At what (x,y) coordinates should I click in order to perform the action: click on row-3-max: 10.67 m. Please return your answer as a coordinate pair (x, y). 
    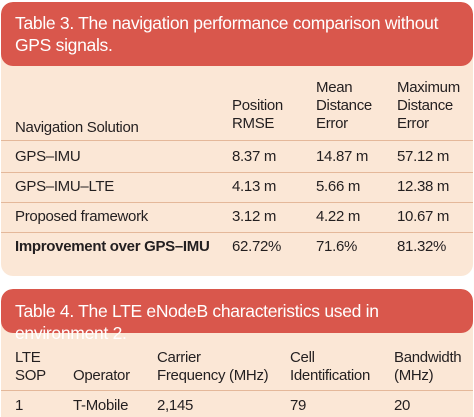
    Looking at the image, I should click on (423, 216).